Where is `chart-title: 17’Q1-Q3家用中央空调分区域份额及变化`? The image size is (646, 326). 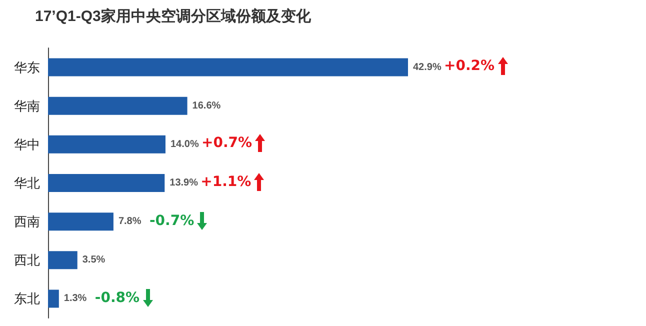
chart-title: 17’Q1-Q3家用中央空调分区域份额及变化 is located at coordinates (173, 16).